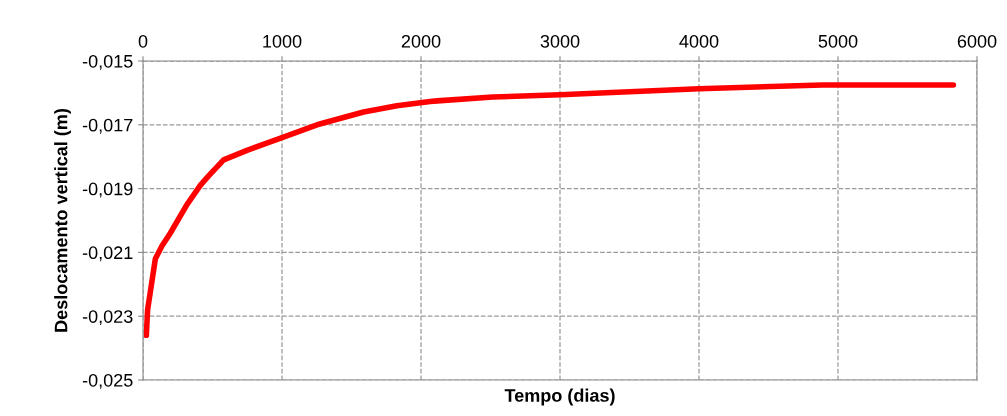 The image size is (1007, 416). I want to click on x-tick-label: 3000, so click(560, 41).